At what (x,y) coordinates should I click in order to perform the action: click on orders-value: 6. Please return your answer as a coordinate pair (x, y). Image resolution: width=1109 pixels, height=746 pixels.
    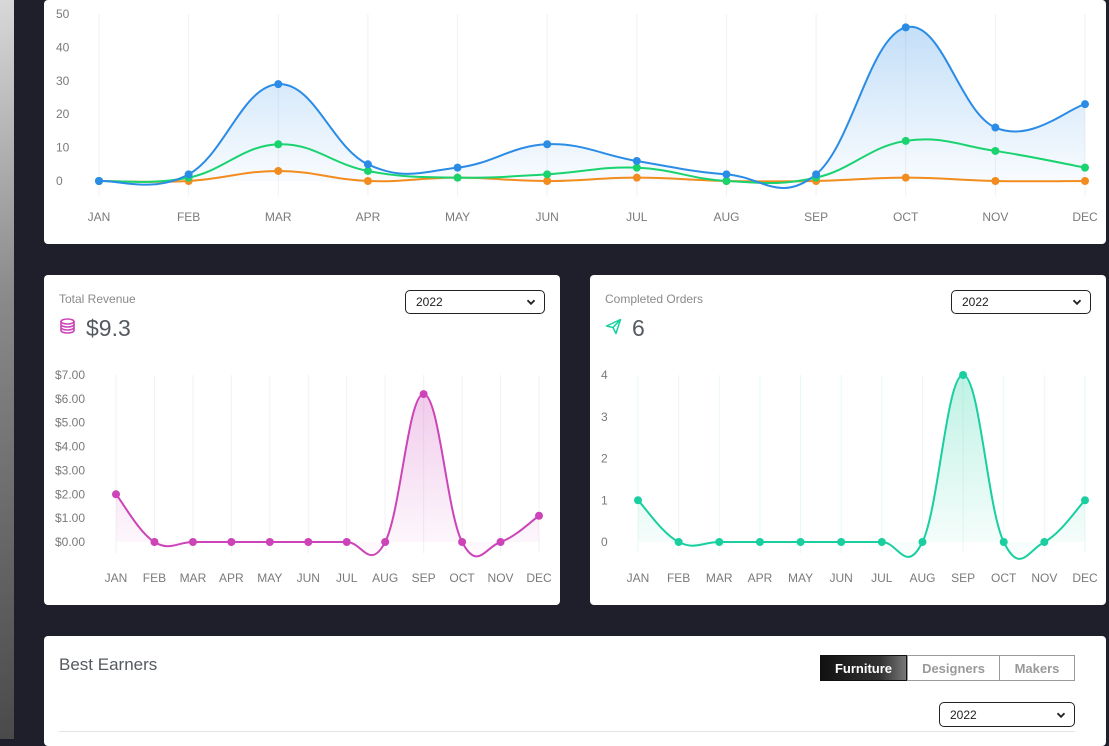
    Looking at the image, I should click on (638, 328).